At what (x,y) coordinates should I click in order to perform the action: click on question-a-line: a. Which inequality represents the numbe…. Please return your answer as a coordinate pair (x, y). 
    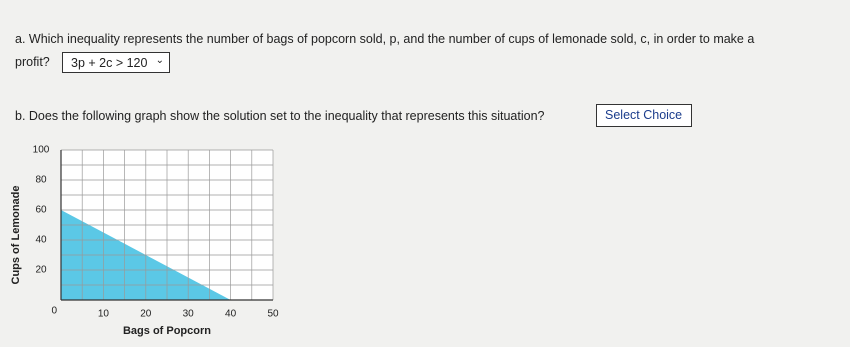
    Looking at the image, I should click on (385, 39).